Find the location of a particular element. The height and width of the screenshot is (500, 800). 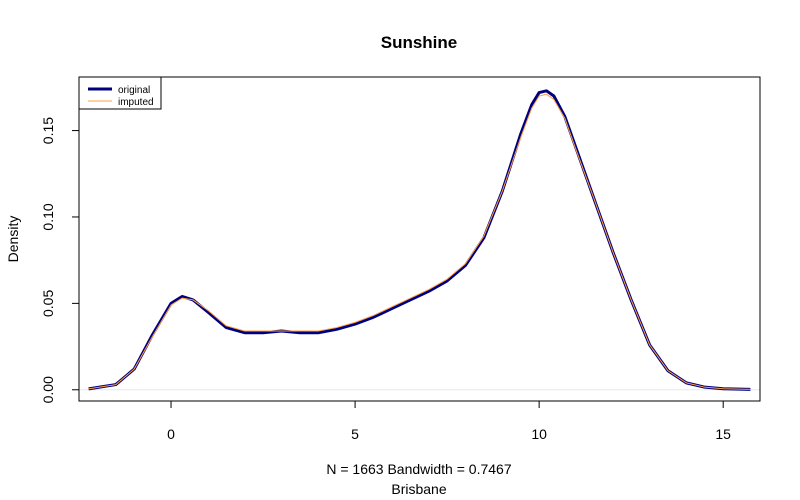

y-tick-label: 0.15 is located at coordinates (48, 130).